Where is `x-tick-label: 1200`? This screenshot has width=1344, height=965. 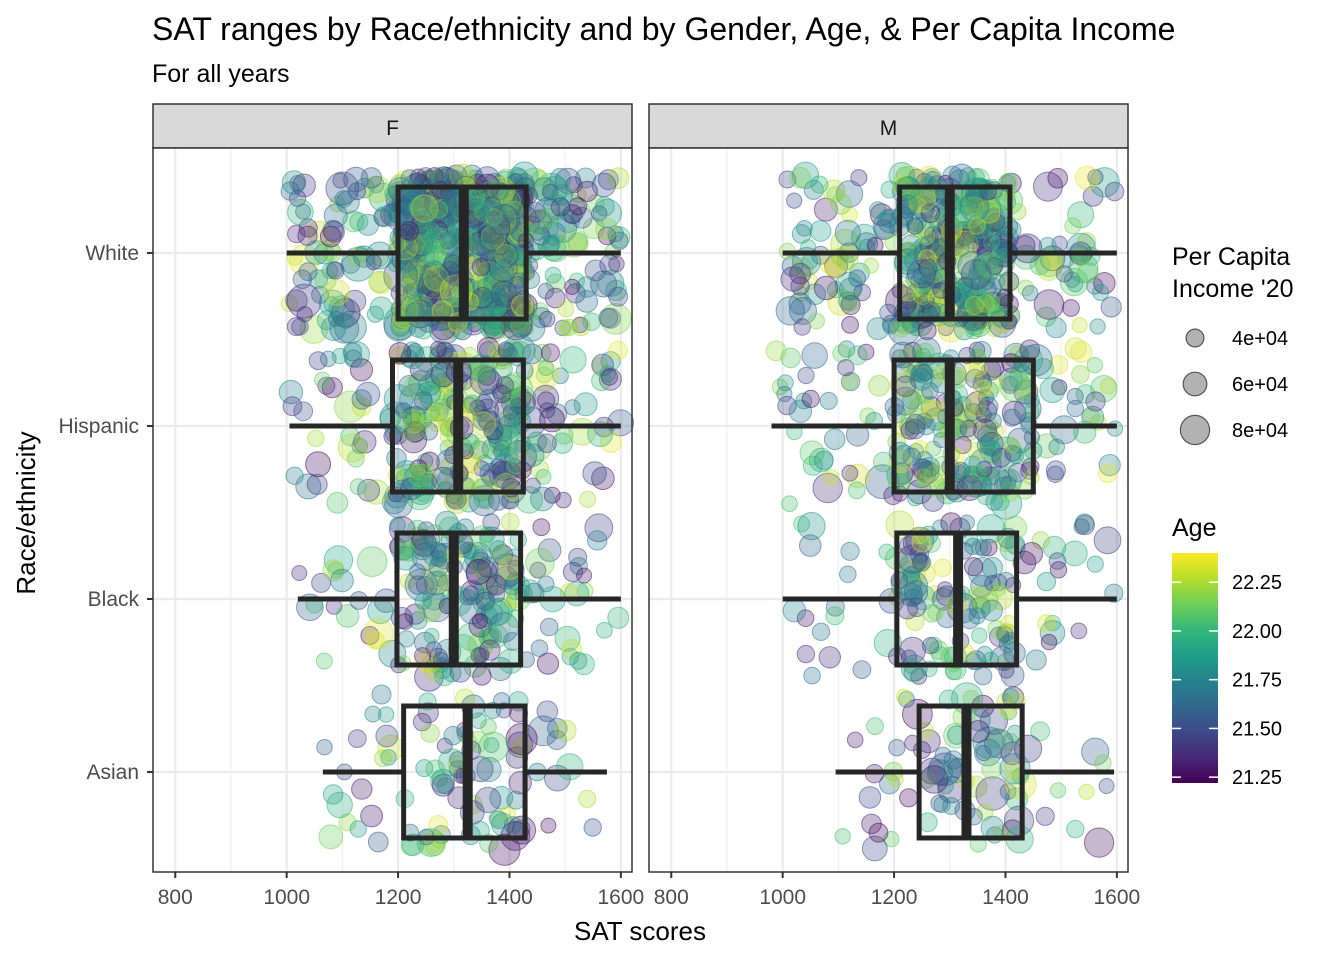 x-tick-label: 1200 is located at coordinates (398, 897).